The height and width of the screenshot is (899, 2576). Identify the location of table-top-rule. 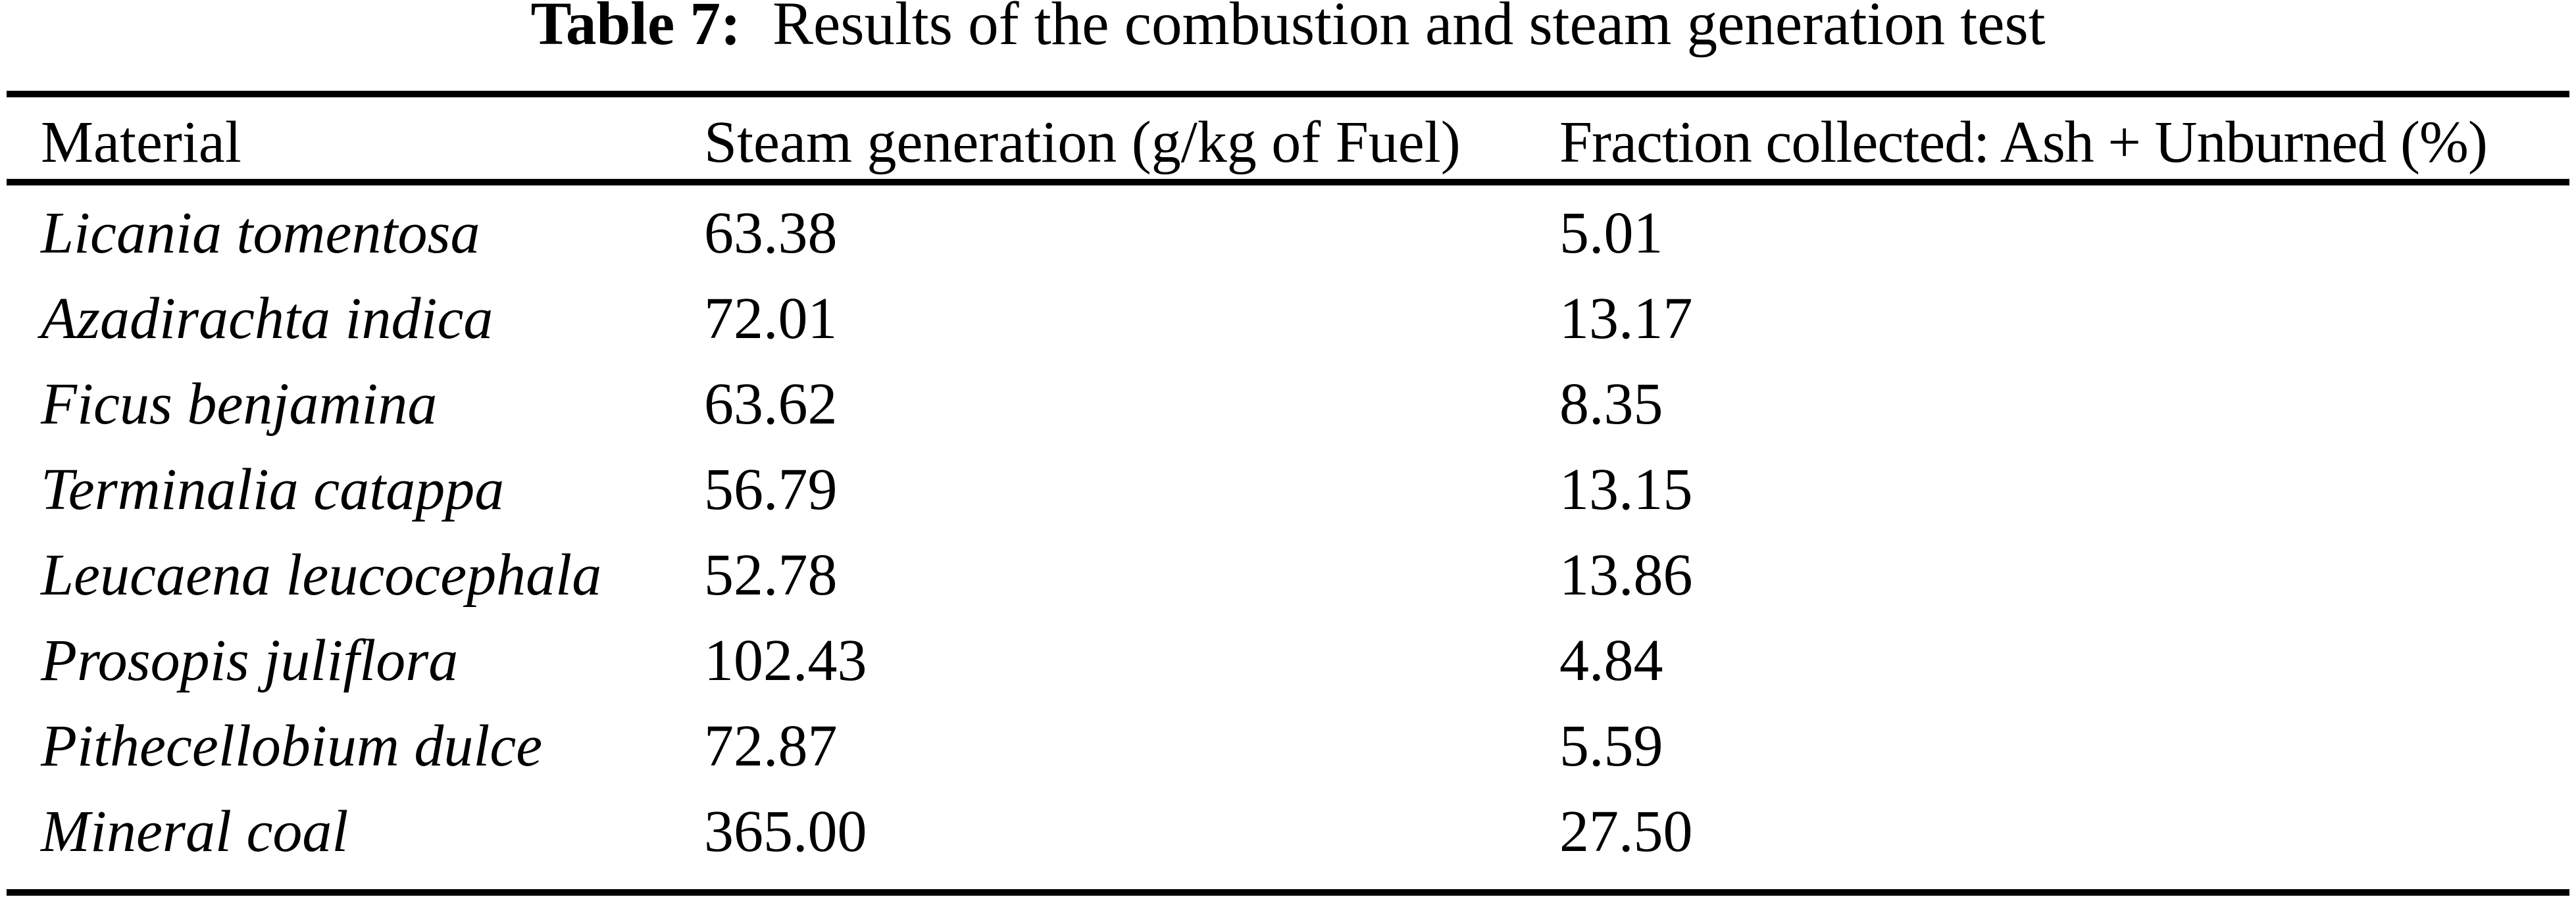
(1288, 94).